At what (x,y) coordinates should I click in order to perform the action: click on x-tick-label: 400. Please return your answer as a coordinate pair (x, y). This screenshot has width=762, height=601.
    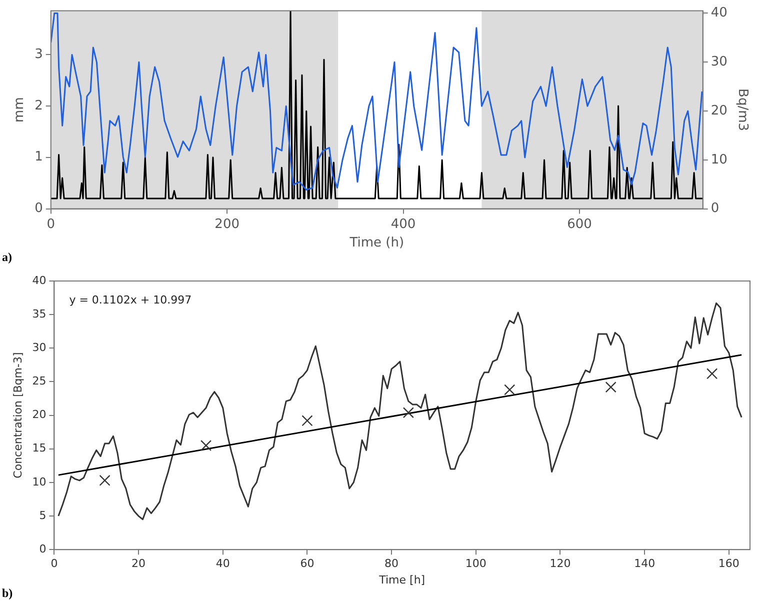
    Looking at the image, I should click on (403, 224).